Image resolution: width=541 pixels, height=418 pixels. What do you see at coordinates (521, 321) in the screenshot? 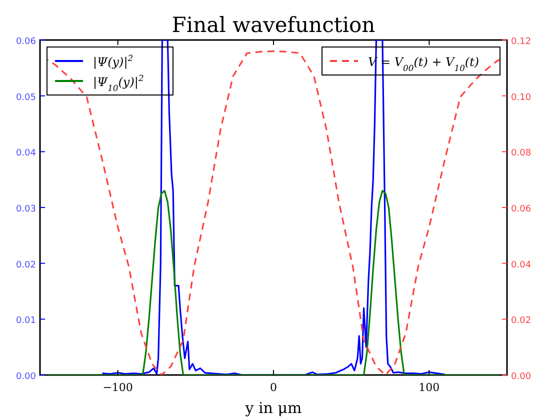
I see `y2-tick-label: 0.02` at bounding box center [521, 321].